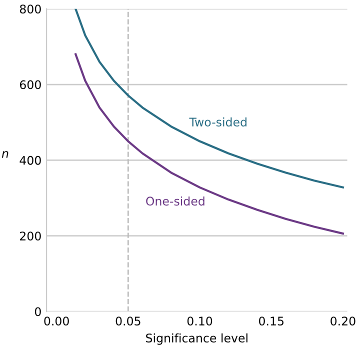 The image size is (358, 354). I want to click on x-tick-label: 0.05, so click(128, 321).